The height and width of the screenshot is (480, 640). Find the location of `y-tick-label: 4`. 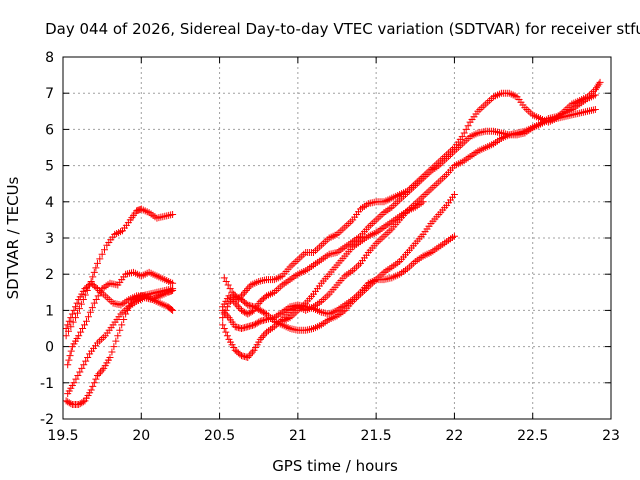

y-tick-label: 4 is located at coordinates (49, 203).